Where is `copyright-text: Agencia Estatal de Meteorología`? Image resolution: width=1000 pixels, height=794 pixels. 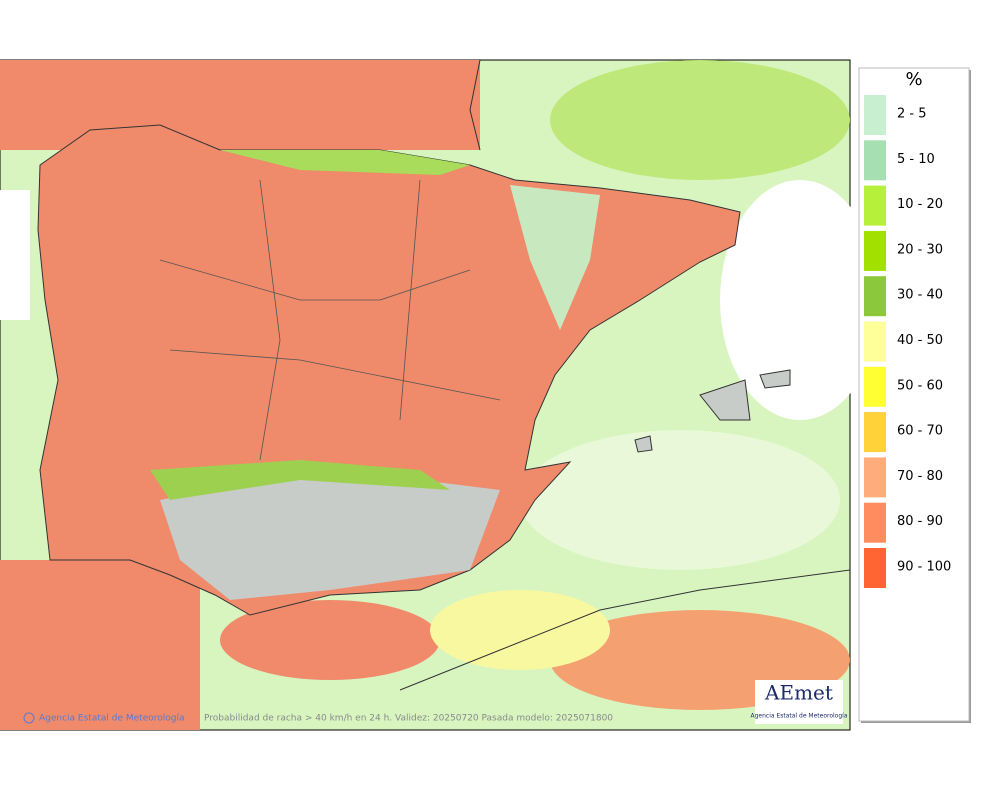
copyright-text: Agencia Estatal de Meteorología is located at coordinates (112, 719).